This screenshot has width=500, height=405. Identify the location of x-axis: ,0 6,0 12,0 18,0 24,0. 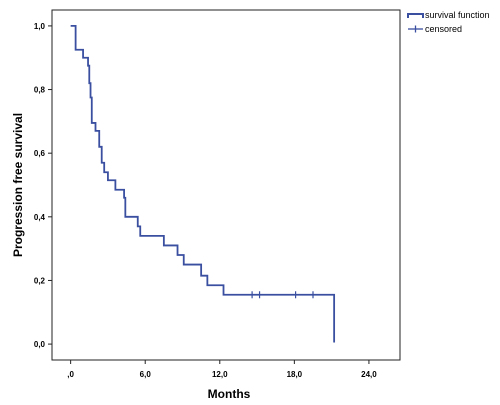
(222, 369).